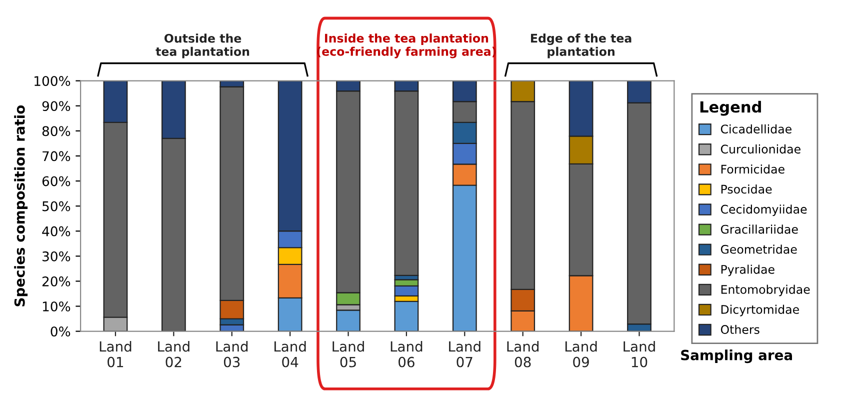 The width and height of the screenshot is (848, 404). Describe the element at coordinates (736, 357) in the screenshot. I see `x-axis-title: Sampling area` at that location.